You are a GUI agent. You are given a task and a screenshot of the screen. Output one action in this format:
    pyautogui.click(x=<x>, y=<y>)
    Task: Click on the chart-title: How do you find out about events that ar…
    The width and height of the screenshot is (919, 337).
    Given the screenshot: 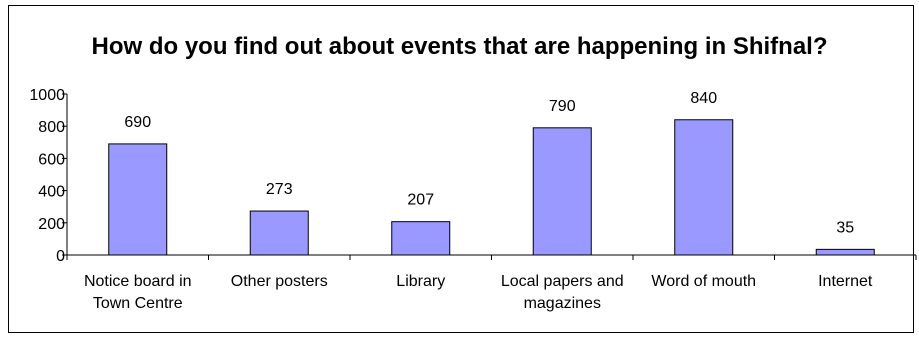 What is the action you would take?
    pyautogui.click(x=459, y=46)
    